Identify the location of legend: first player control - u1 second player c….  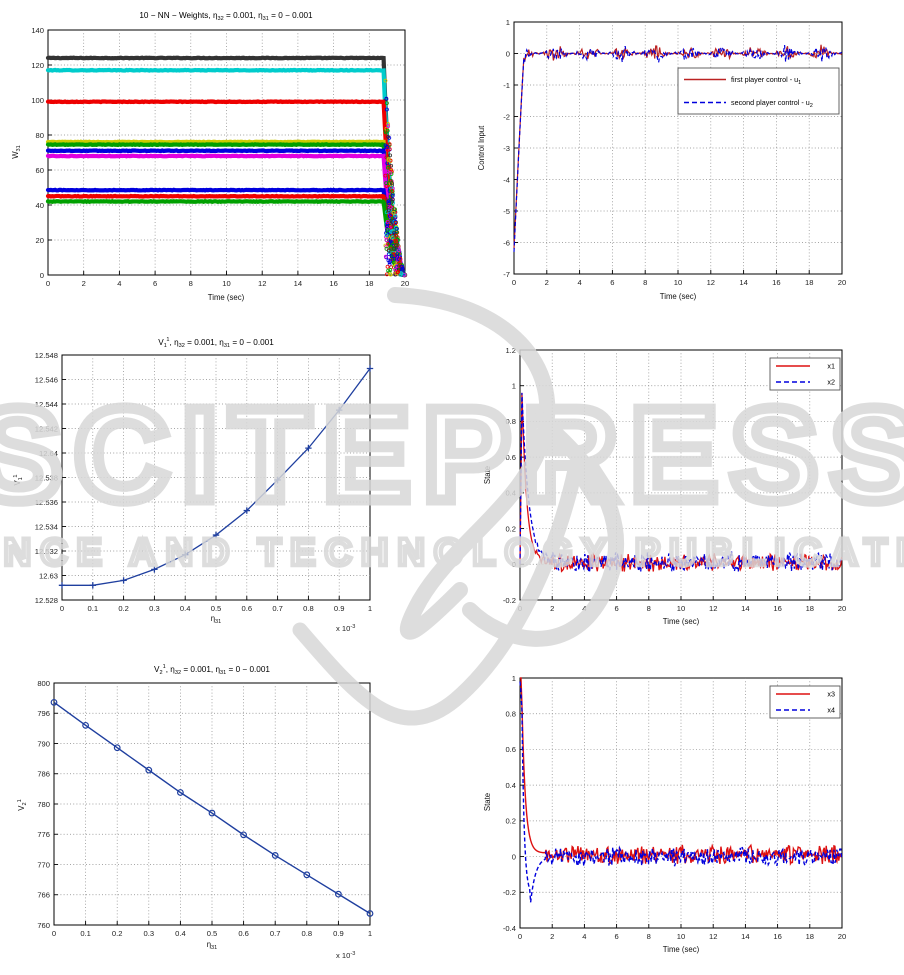
(758, 91).